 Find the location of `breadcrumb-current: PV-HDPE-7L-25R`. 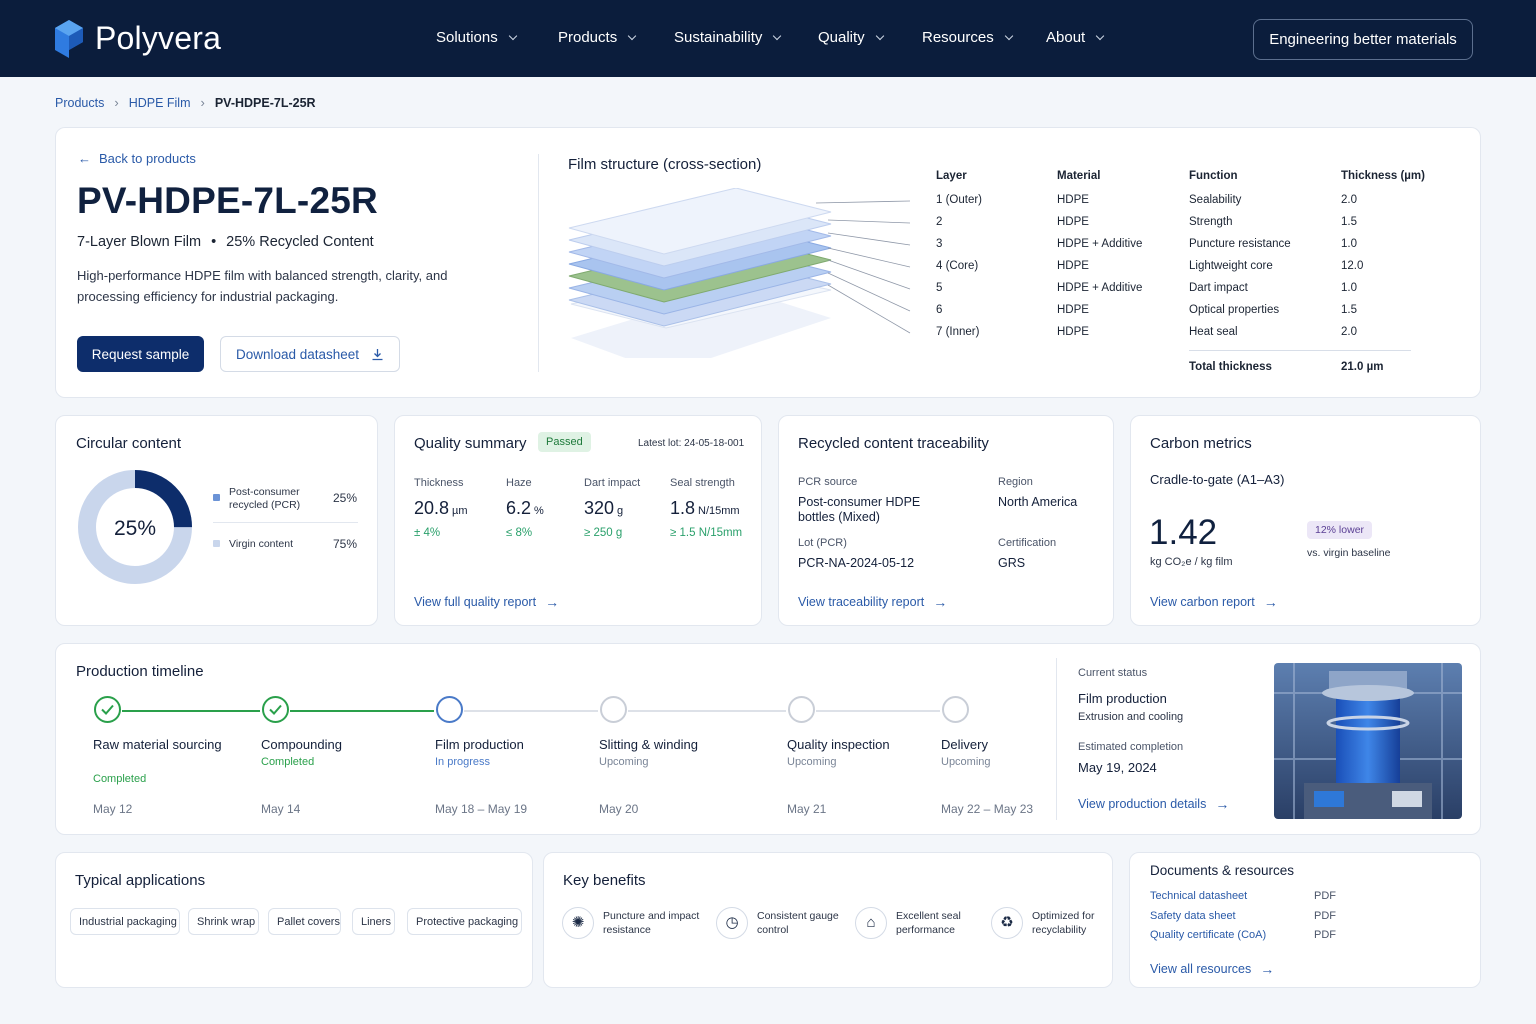

breadcrumb-current: PV-HDPE-7L-25R is located at coordinates (265, 102).